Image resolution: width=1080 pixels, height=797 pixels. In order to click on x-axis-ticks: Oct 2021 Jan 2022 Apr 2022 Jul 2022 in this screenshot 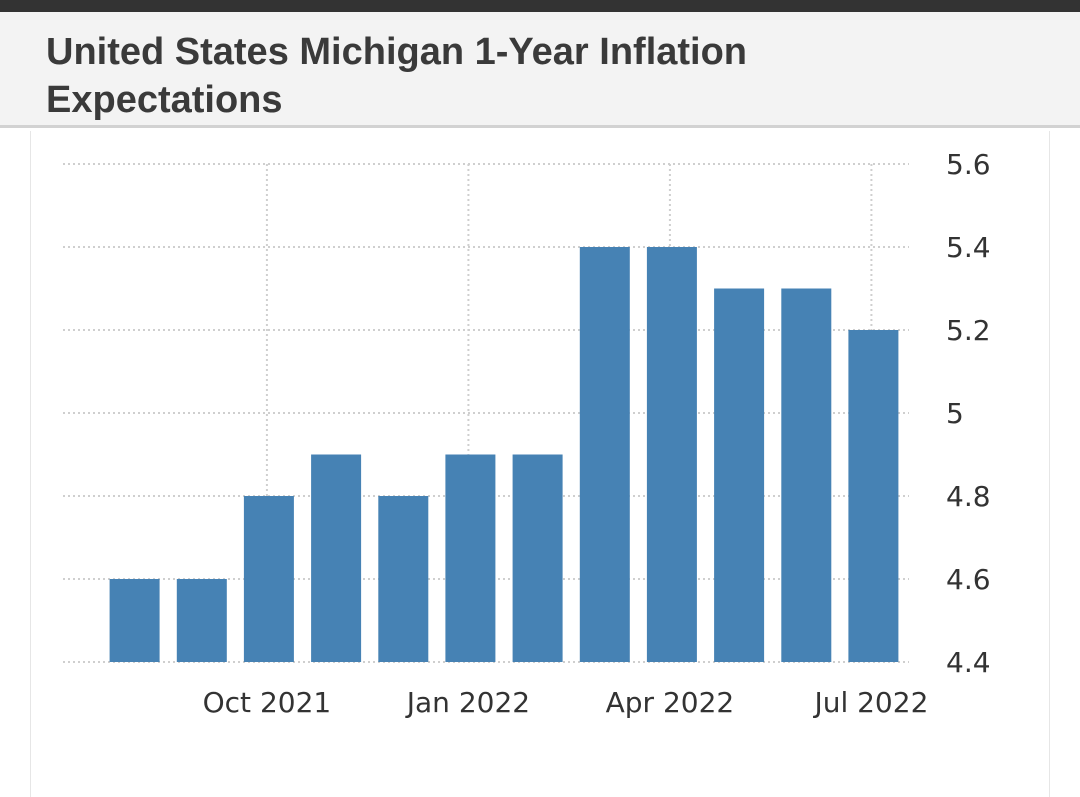, I will do `click(566, 702)`.